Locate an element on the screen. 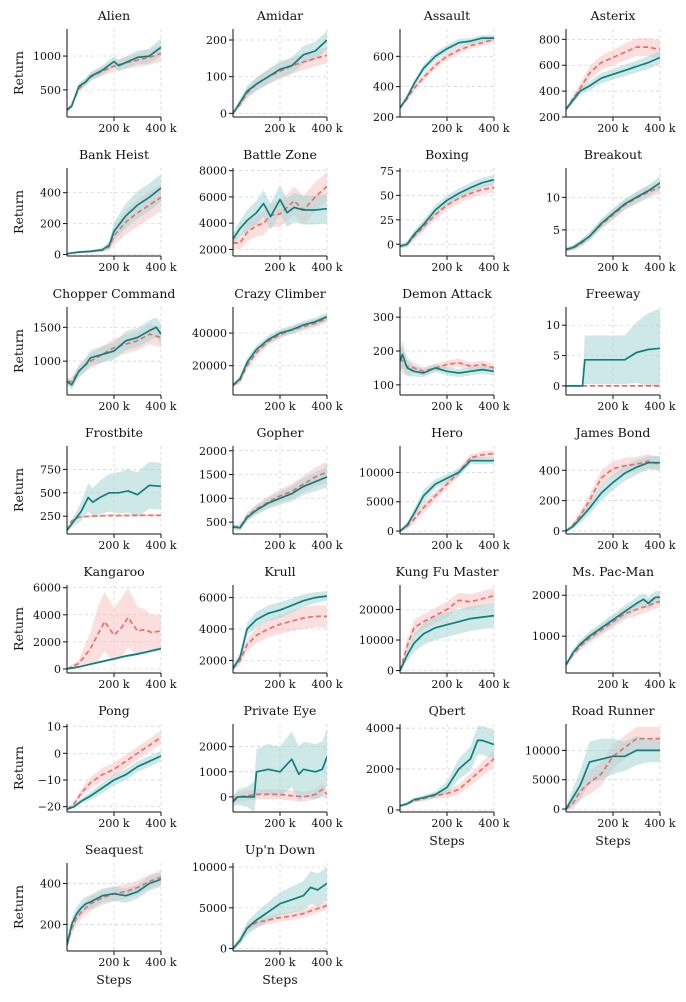 This screenshot has width=686, height=1002. y-tick-label: 75 is located at coordinates (387, 171).